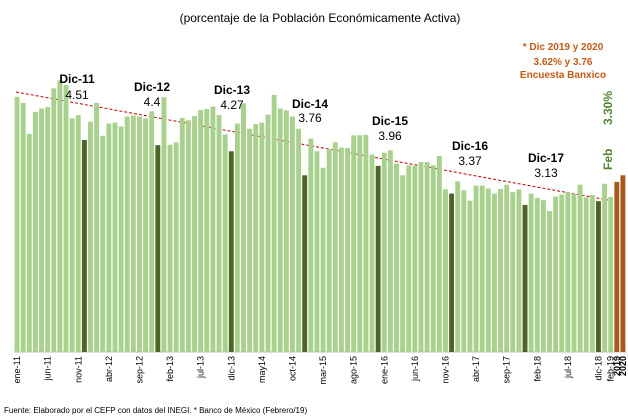 This screenshot has width=628, height=419. What do you see at coordinates (310, 118) in the screenshot?
I see `annotation-value: 3.76` at bounding box center [310, 118].